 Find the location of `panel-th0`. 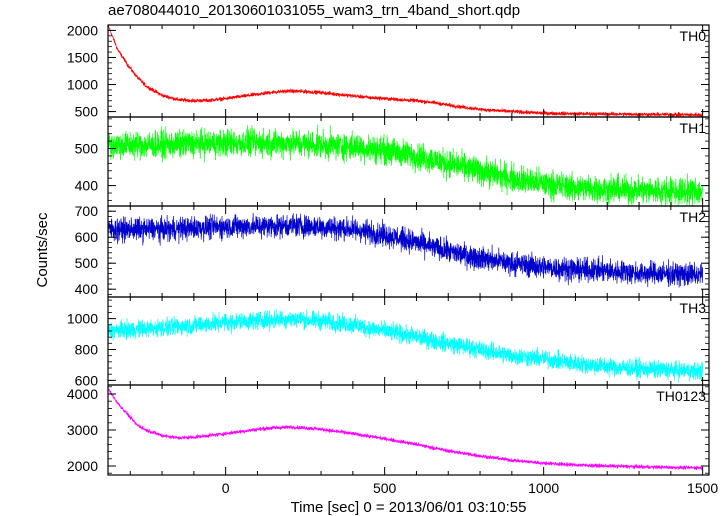

panel-th0 is located at coordinates (405, 71).